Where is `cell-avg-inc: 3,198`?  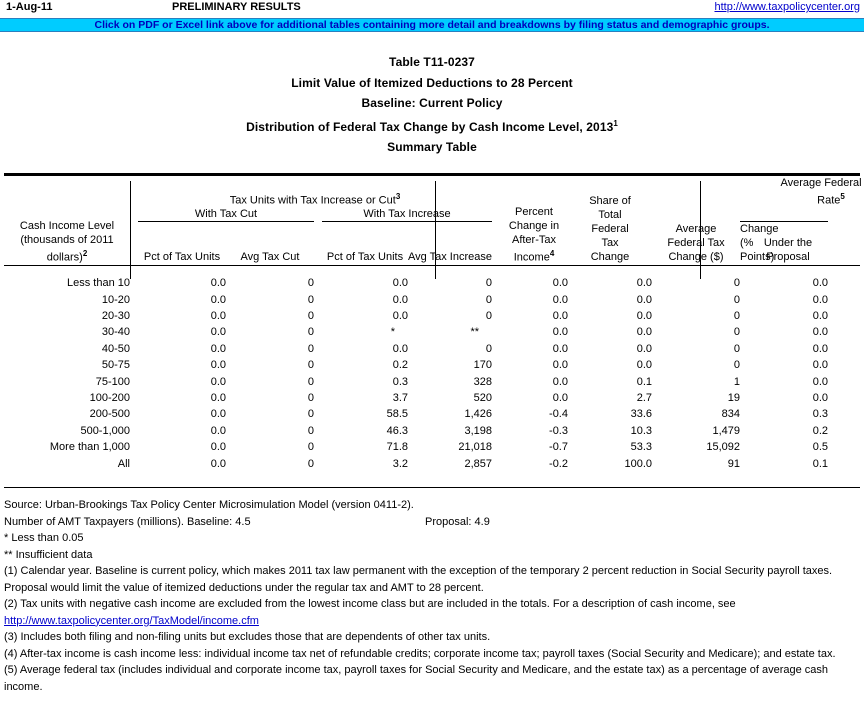 cell-avg-inc: 3,198 is located at coordinates (478, 430).